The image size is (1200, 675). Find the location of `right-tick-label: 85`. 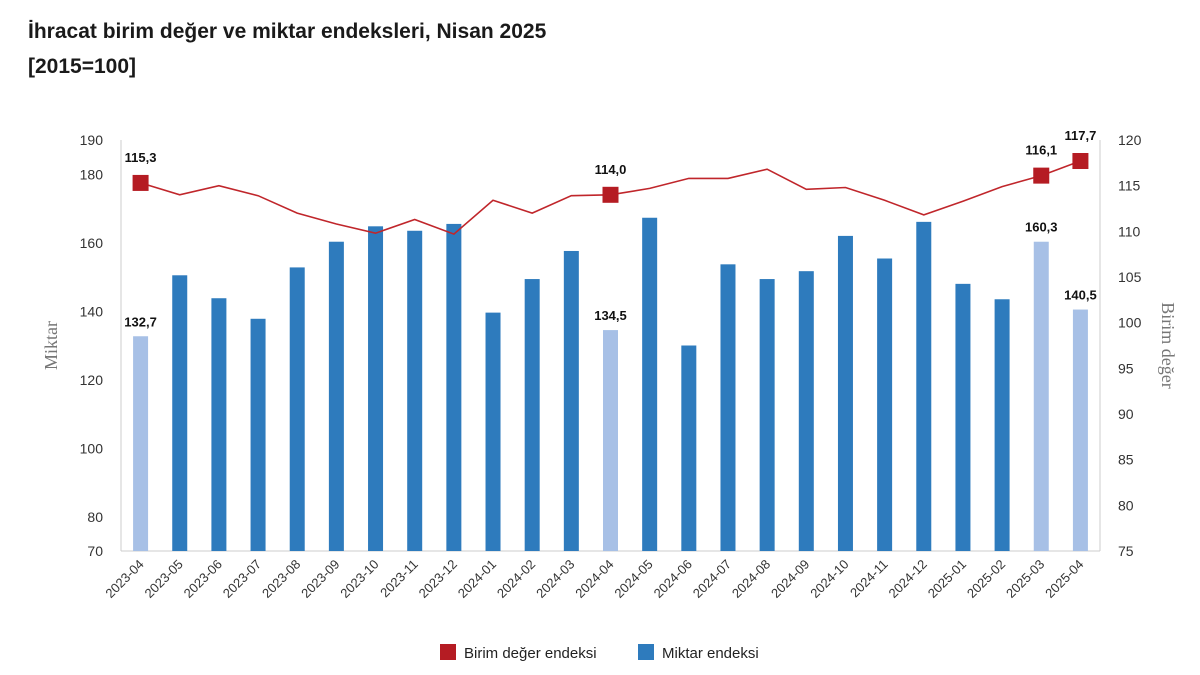

right-tick-label: 85 is located at coordinates (1126, 460).